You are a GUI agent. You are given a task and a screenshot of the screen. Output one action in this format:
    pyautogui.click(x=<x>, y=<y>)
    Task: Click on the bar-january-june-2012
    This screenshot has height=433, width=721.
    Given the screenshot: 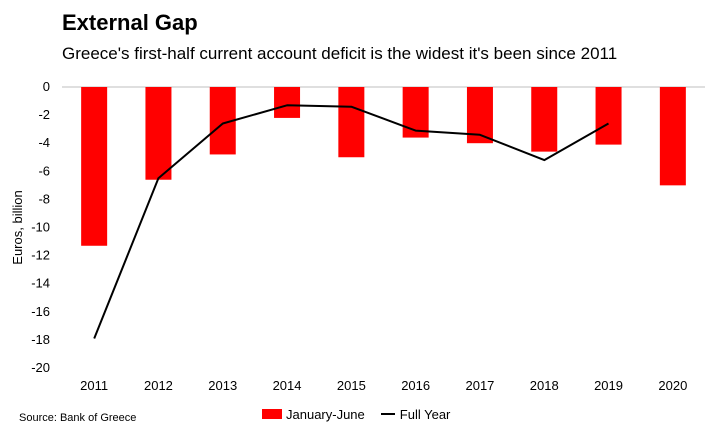 What is the action you would take?
    pyautogui.click(x=158, y=133)
    